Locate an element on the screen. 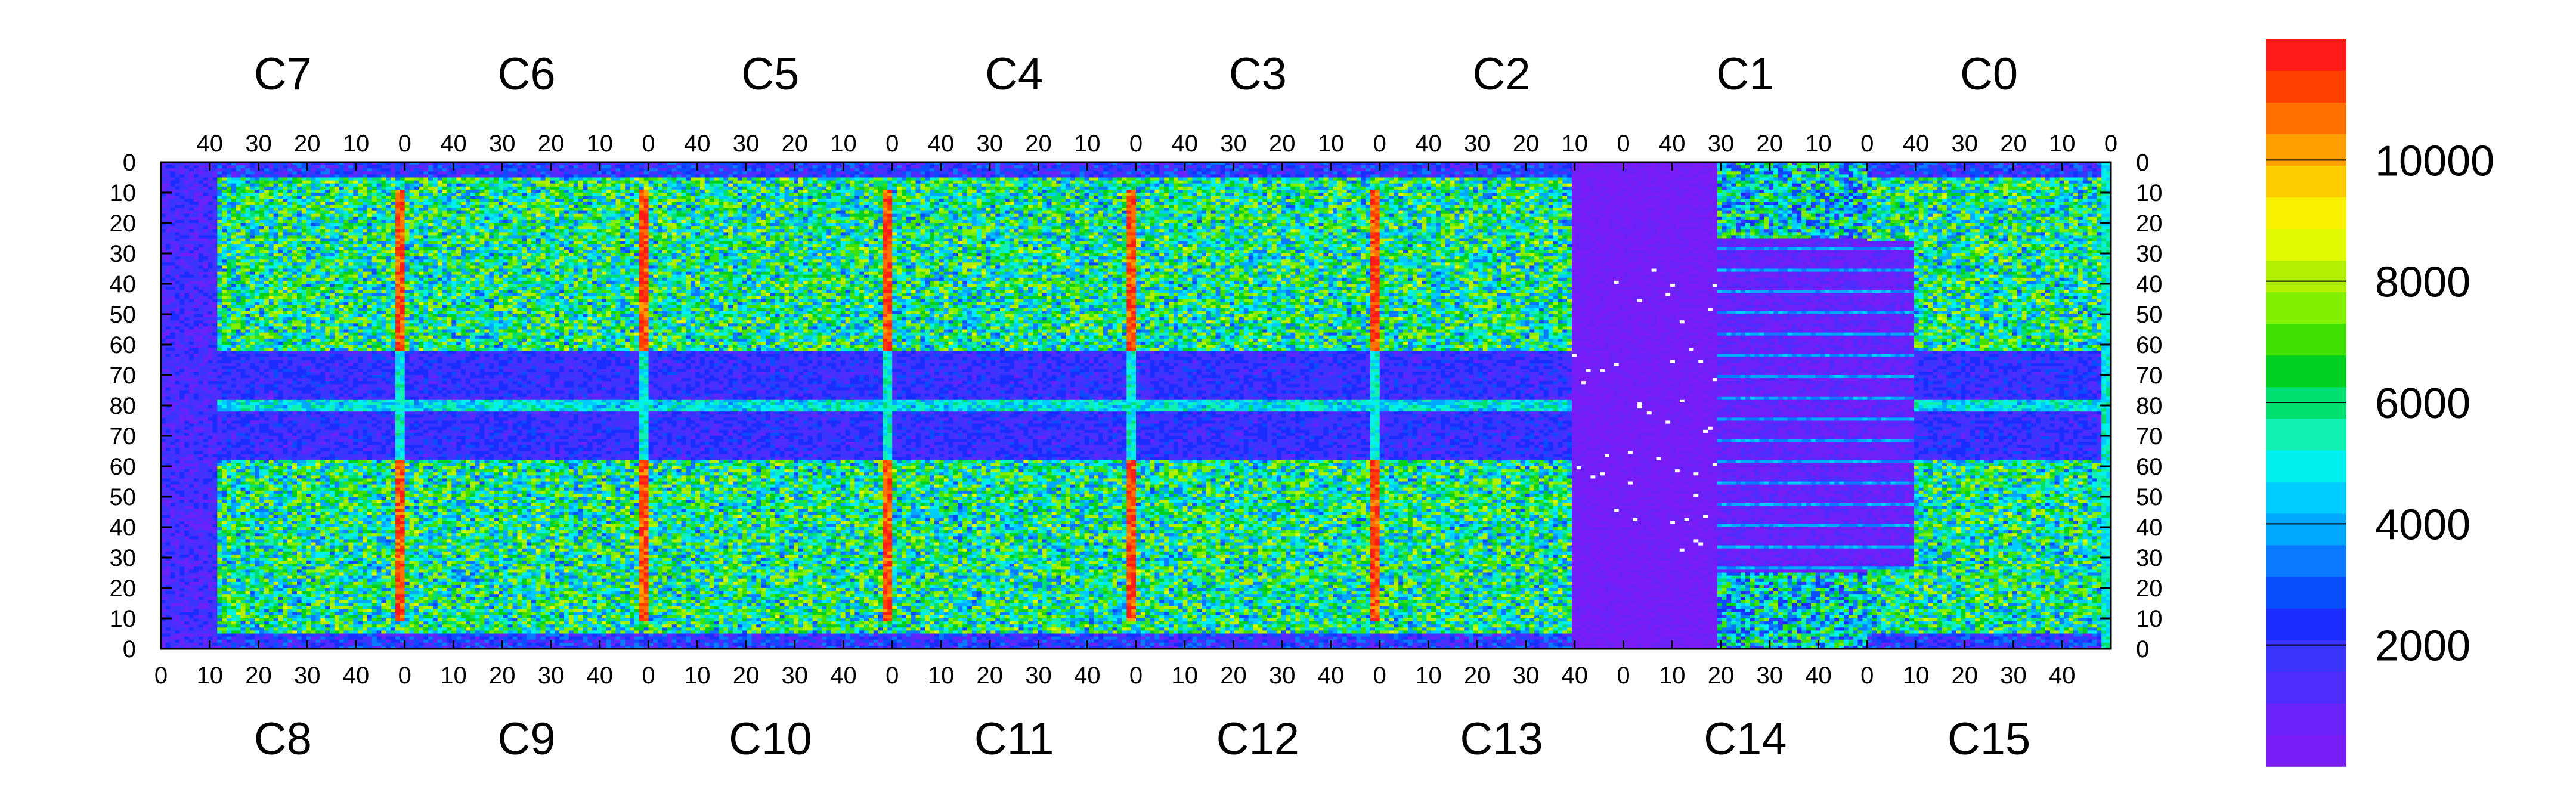 This screenshot has width=2576, height=805. y-tick-label-left: 20 is located at coordinates (123, 588).